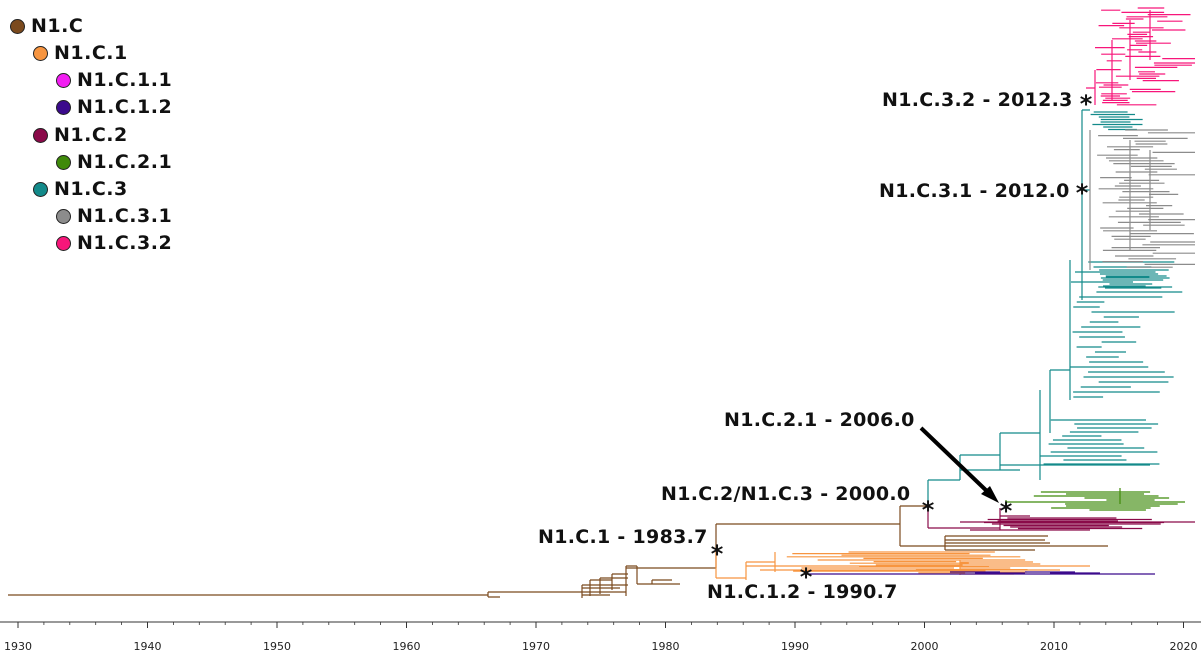 The image size is (1201, 656). What do you see at coordinates (125, 107) in the screenshot?
I see `legend-label: N1.C.1.2` at bounding box center [125, 107].